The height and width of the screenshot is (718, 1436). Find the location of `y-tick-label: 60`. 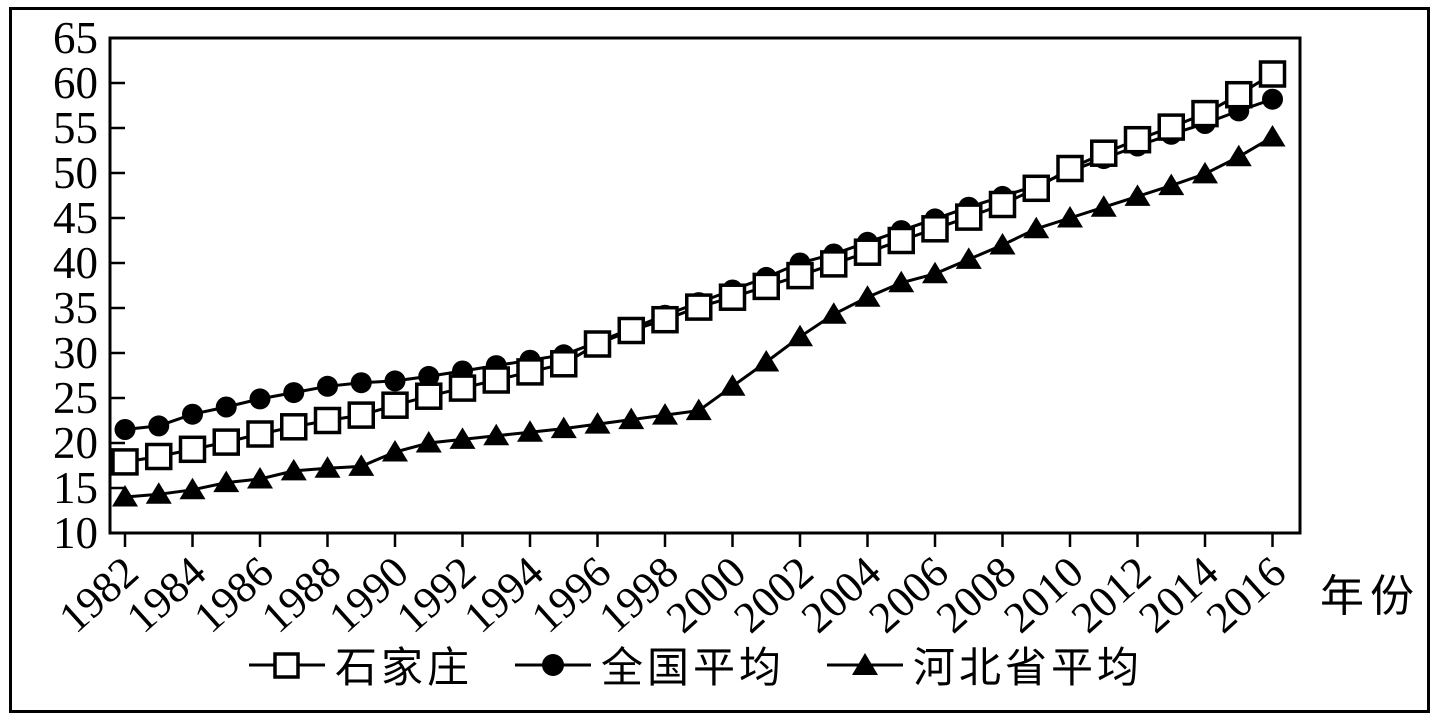

y-tick-label: 60 is located at coordinates (75, 83).